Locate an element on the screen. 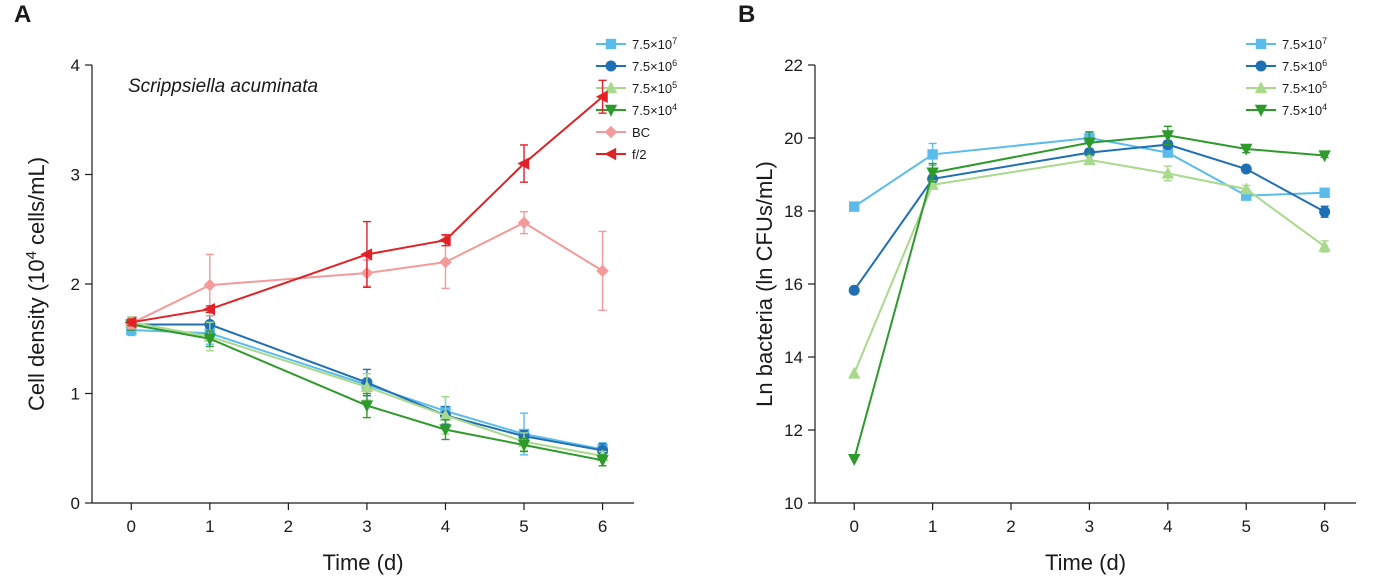 This screenshot has height=577, width=1376. y-tick-label: 20 is located at coordinates (793, 138).